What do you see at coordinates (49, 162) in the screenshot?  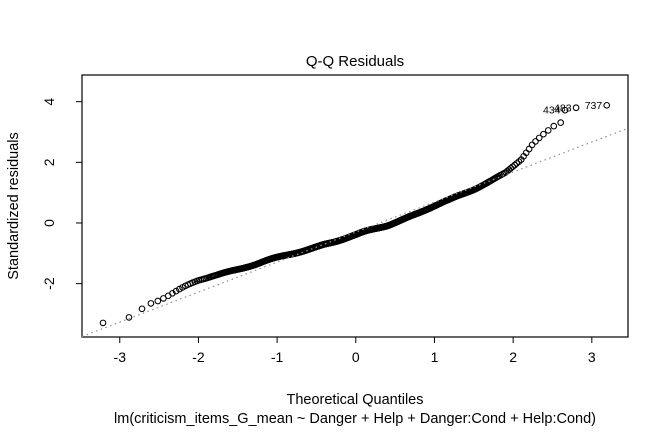 I see `y-tick-label: 2` at bounding box center [49, 162].